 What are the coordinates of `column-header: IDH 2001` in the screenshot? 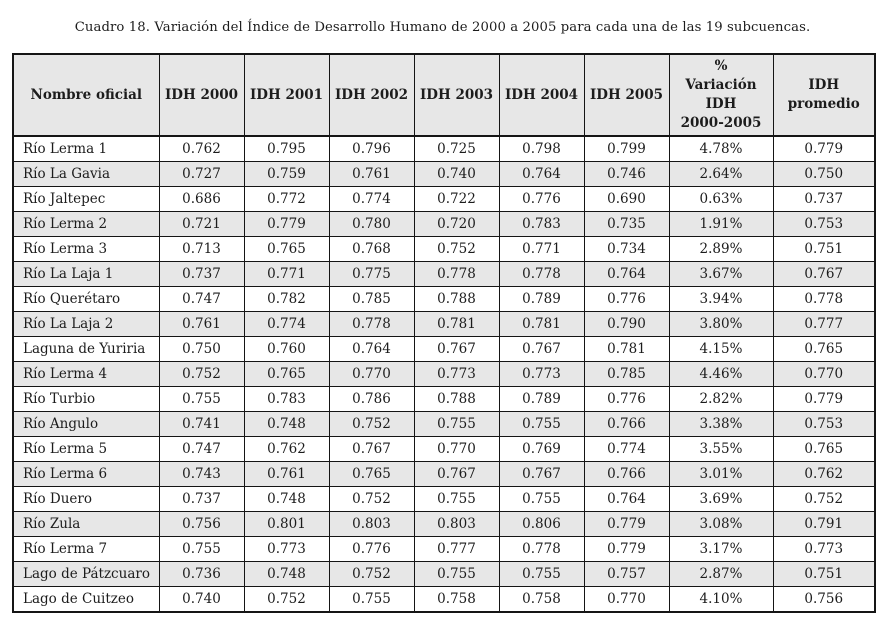 It's located at (286, 95).